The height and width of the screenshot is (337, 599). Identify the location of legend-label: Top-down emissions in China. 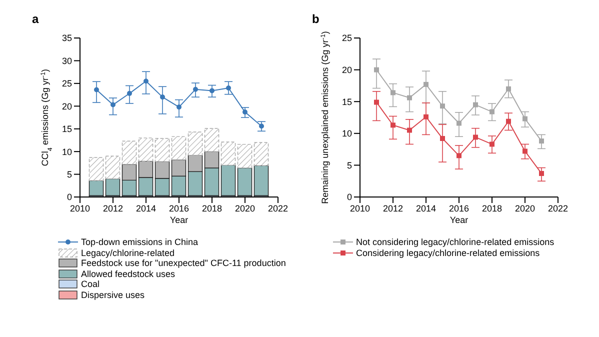
(139, 242).